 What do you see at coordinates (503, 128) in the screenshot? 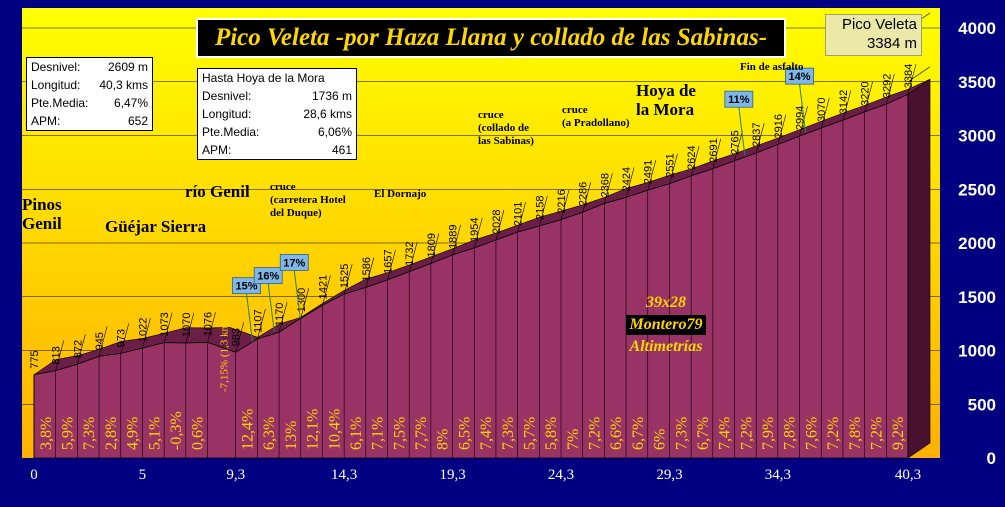
I see `annotation-line: (collado de` at bounding box center [503, 128].